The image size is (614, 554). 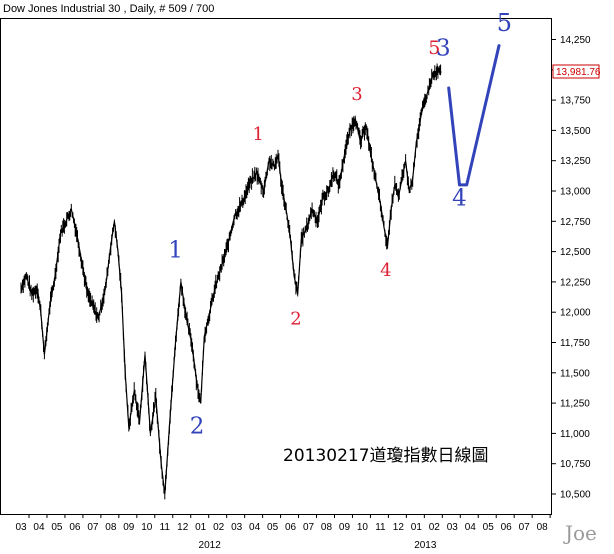 What do you see at coordinates (575, 313) in the screenshot?
I see `y-tick-label: 12,000` at bounding box center [575, 313].